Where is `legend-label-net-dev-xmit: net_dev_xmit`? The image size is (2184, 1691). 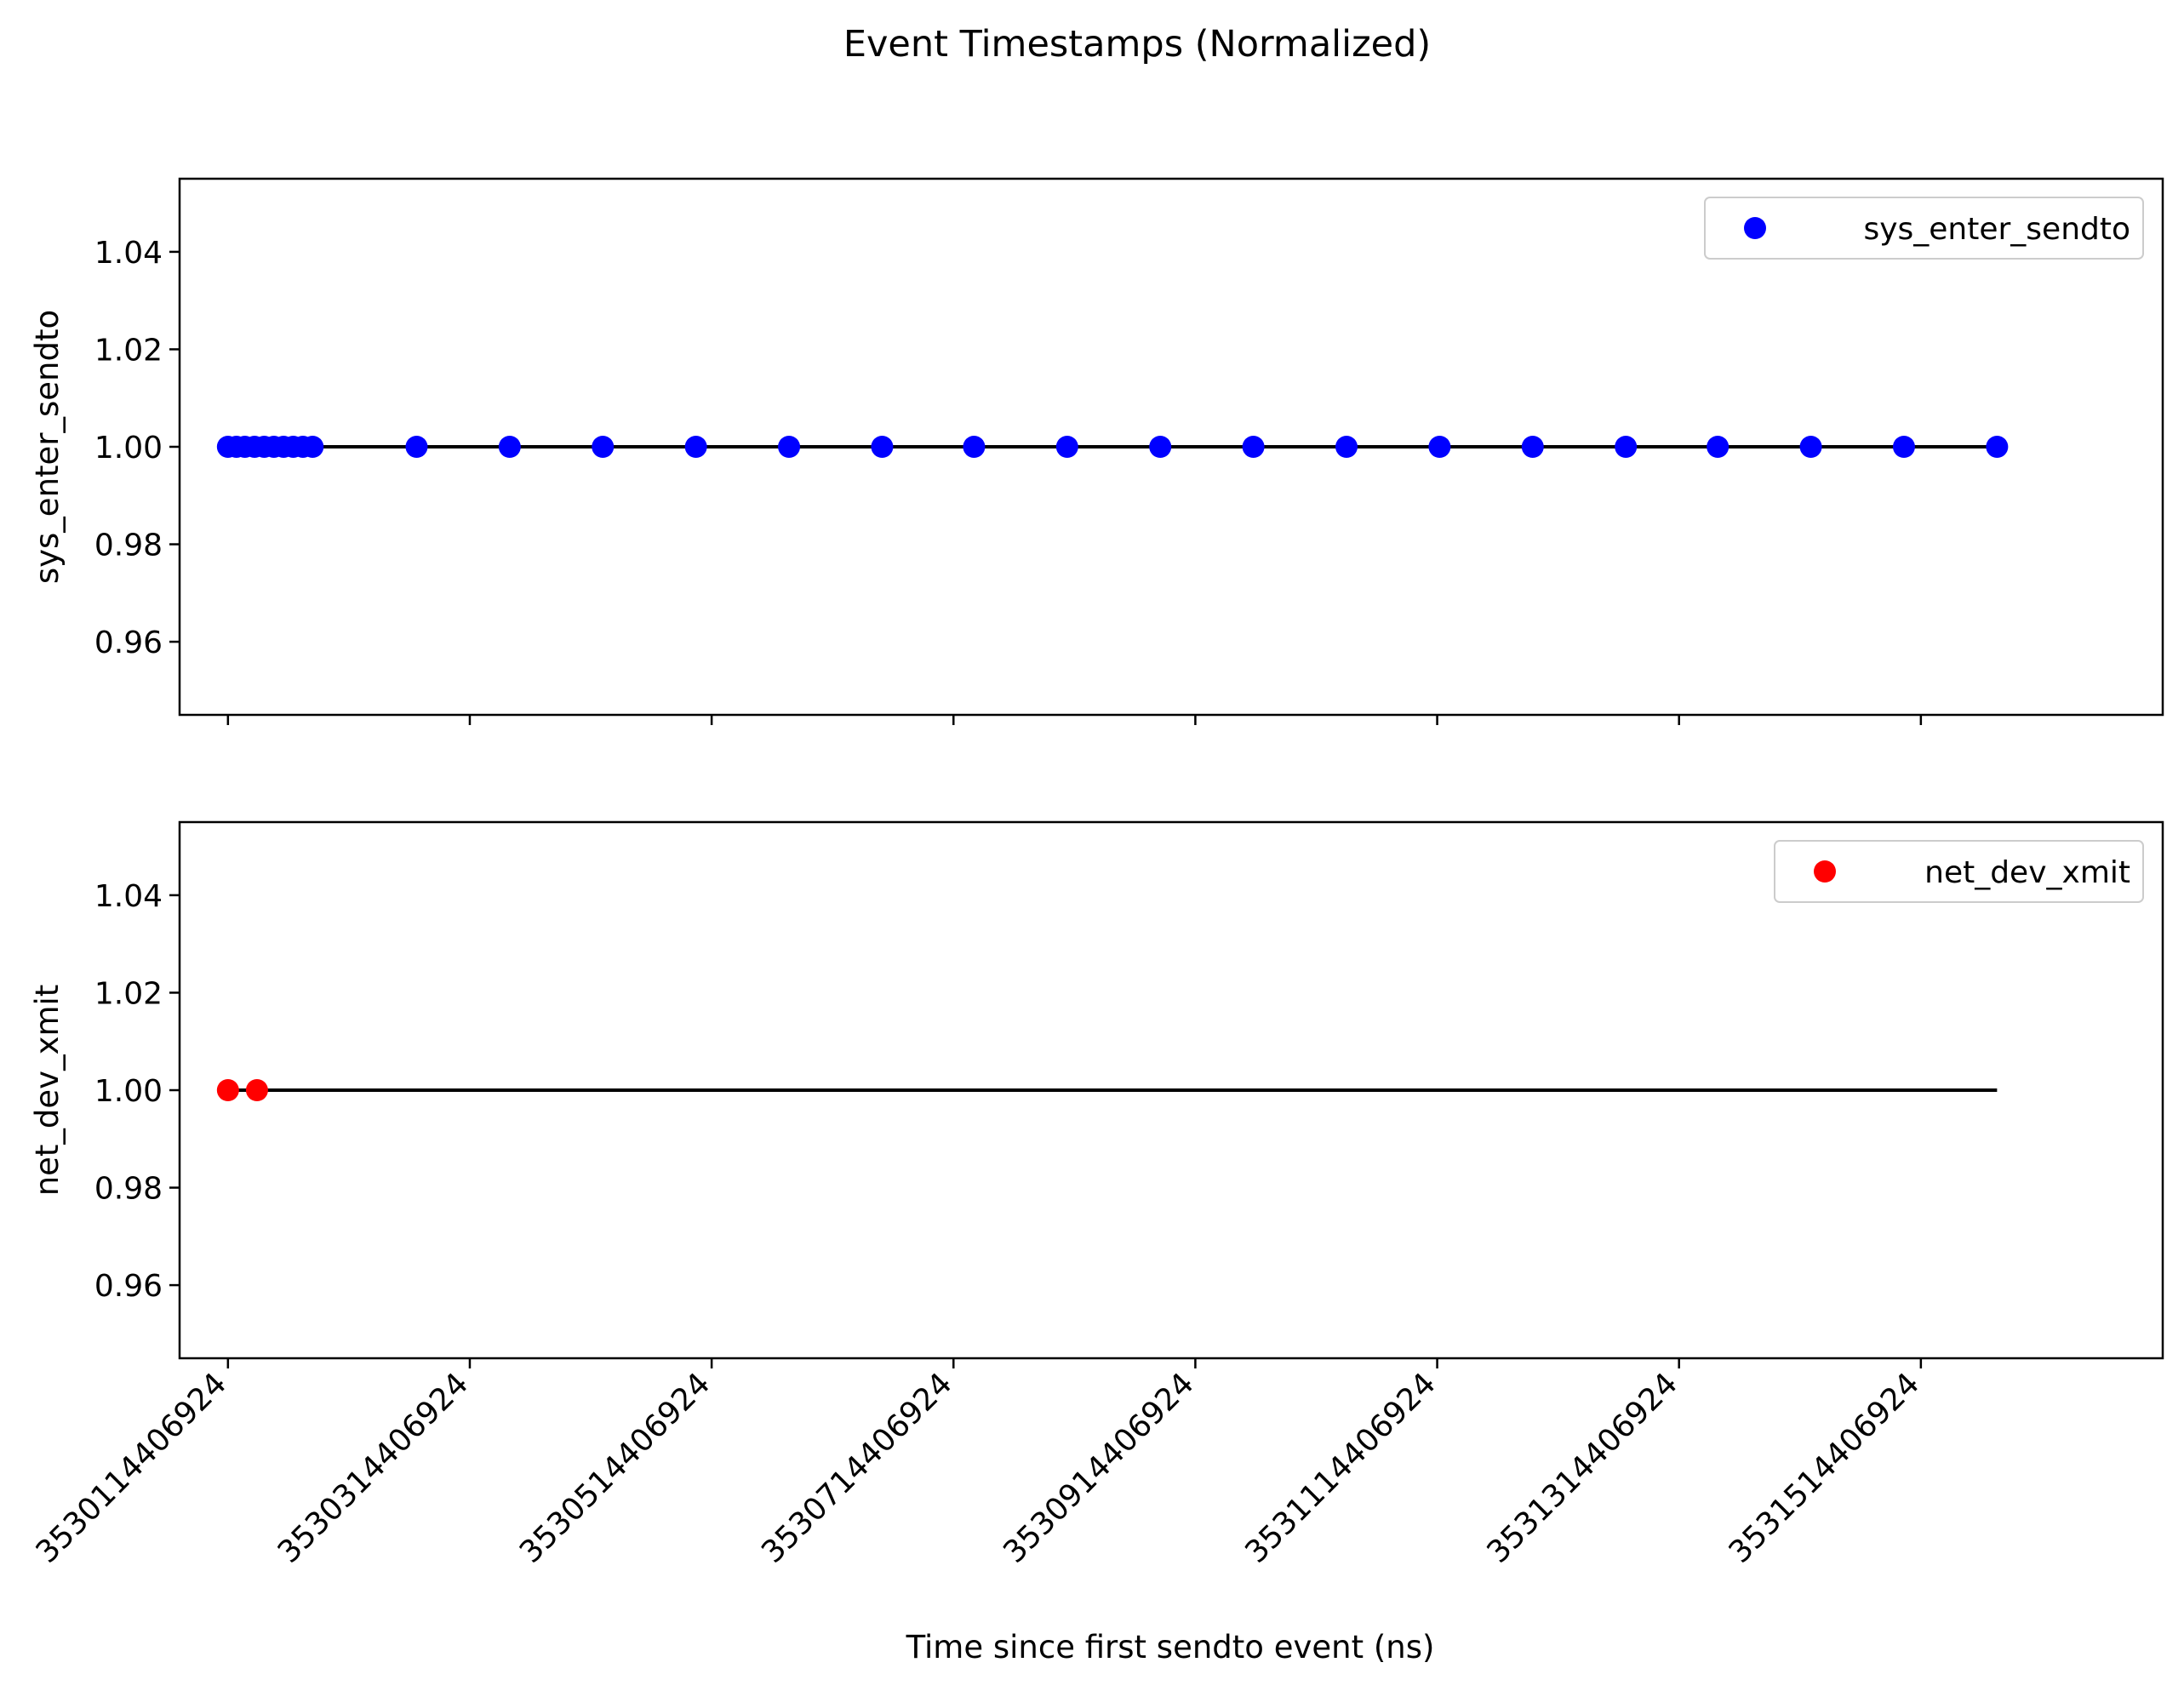
legend-label-net-dev-xmit: net_dev_xmit is located at coordinates (2027, 872).